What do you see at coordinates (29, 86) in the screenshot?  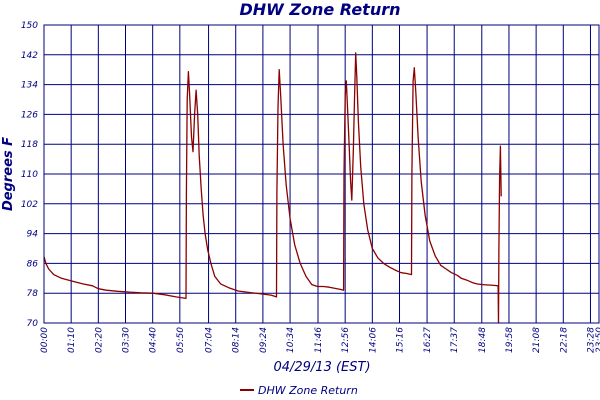 I see `y-tick-label: 134` at bounding box center [29, 86].